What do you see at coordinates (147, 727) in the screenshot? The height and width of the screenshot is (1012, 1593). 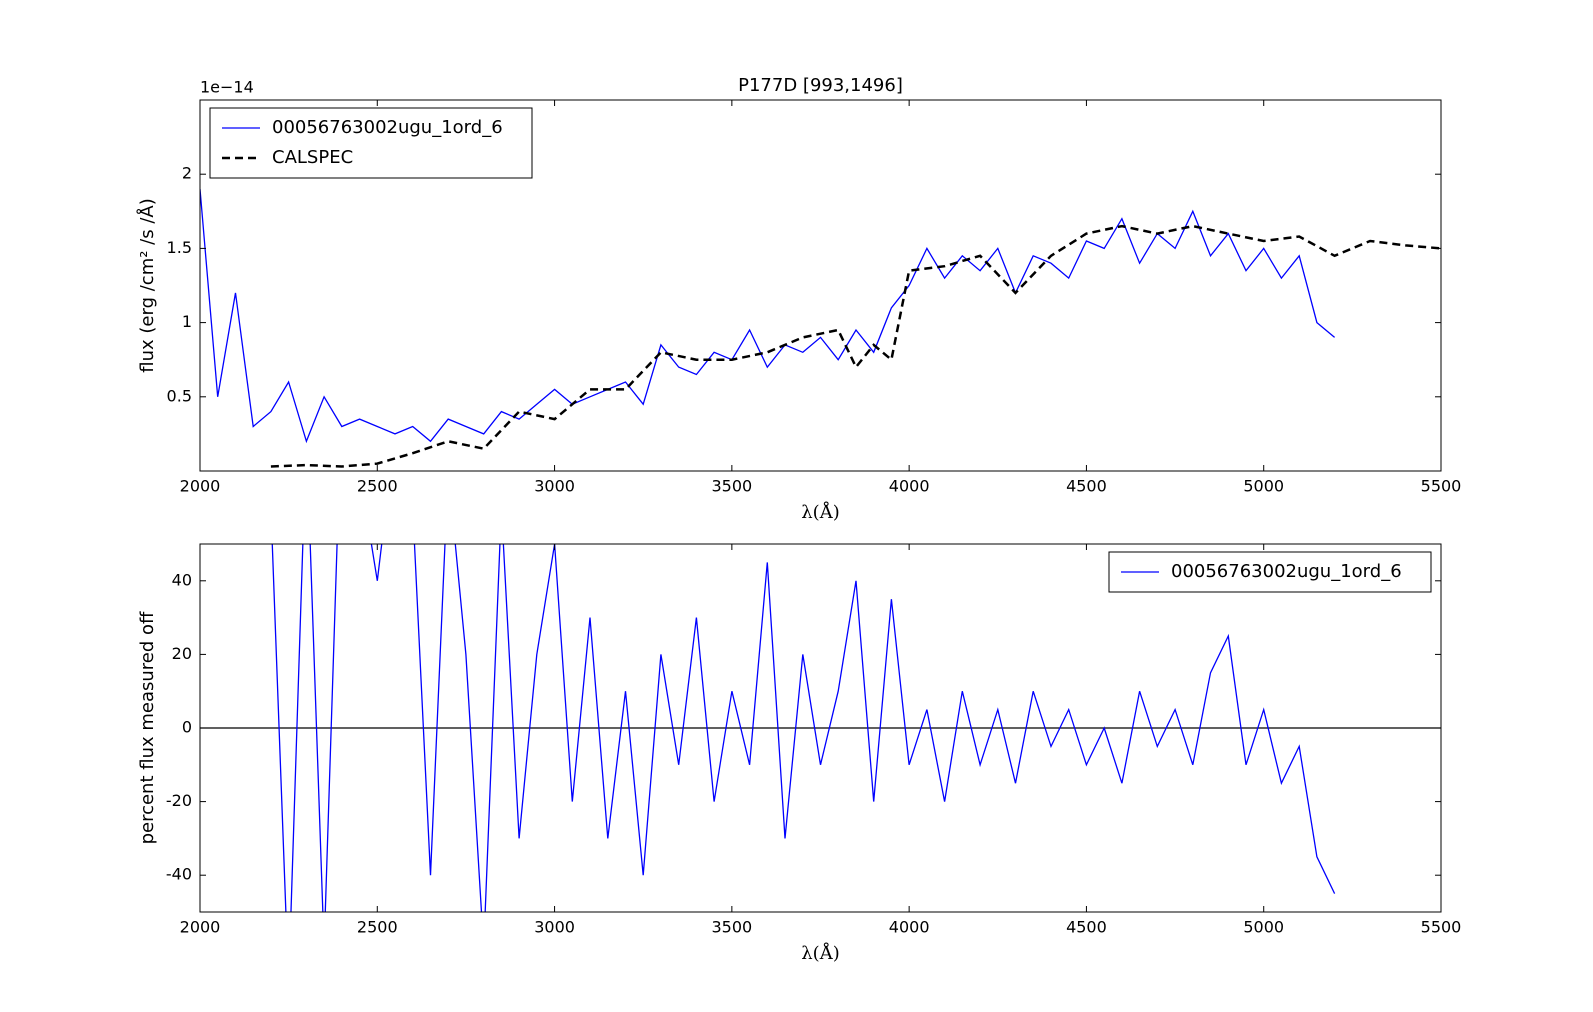 I see `y-axis-label: percent flux measured off` at bounding box center [147, 727].